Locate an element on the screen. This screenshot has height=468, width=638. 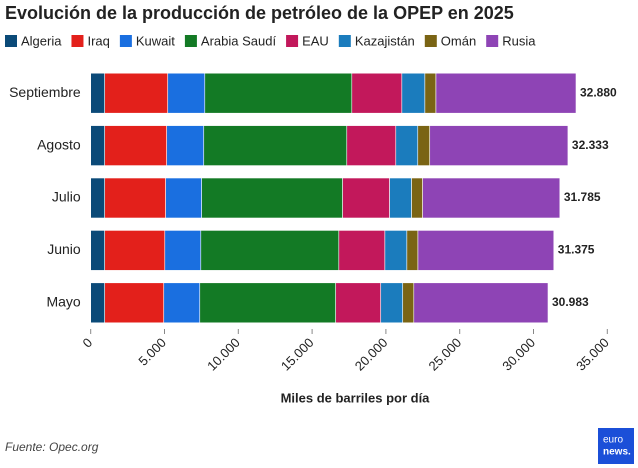
x-axis-label: Miles de barriles por día is located at coordinates (356, 397).